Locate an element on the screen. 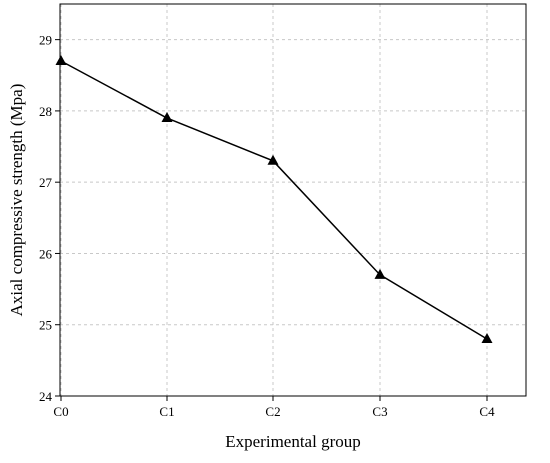 This screenshot has width=550, height=463. x-axis-ticks: C0 C1 C2 C3 C4 is located at coordinates (274, 407).